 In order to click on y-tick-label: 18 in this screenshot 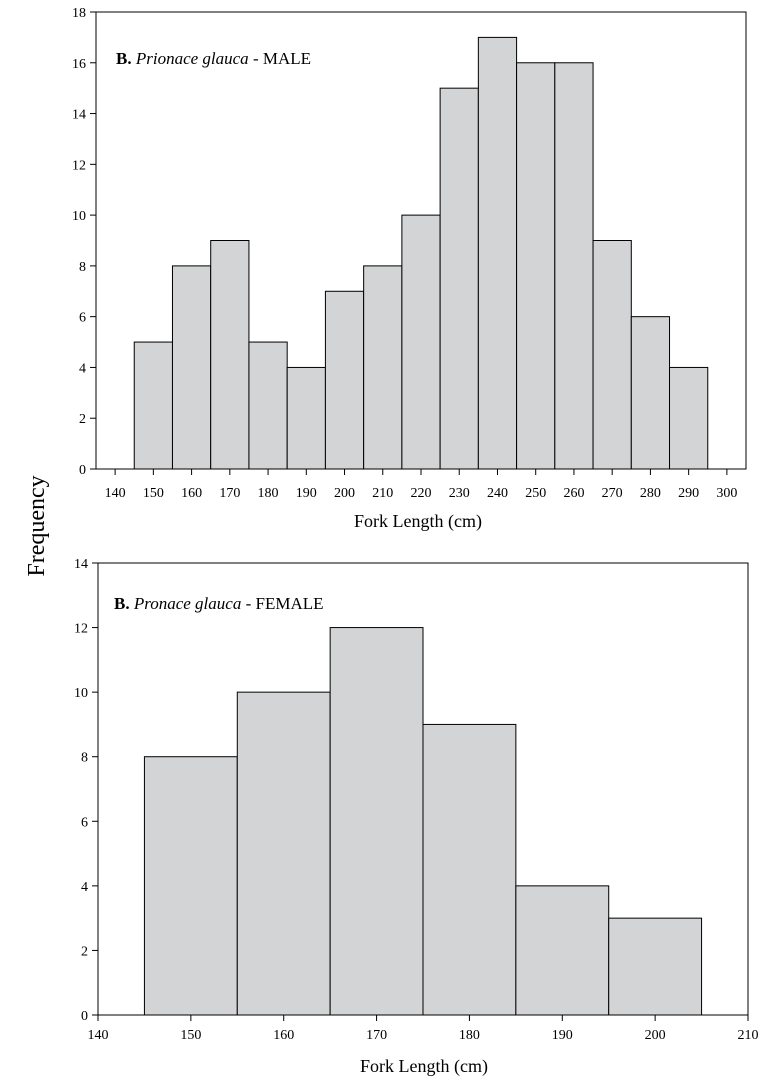, I will do `click(79, 13)`.